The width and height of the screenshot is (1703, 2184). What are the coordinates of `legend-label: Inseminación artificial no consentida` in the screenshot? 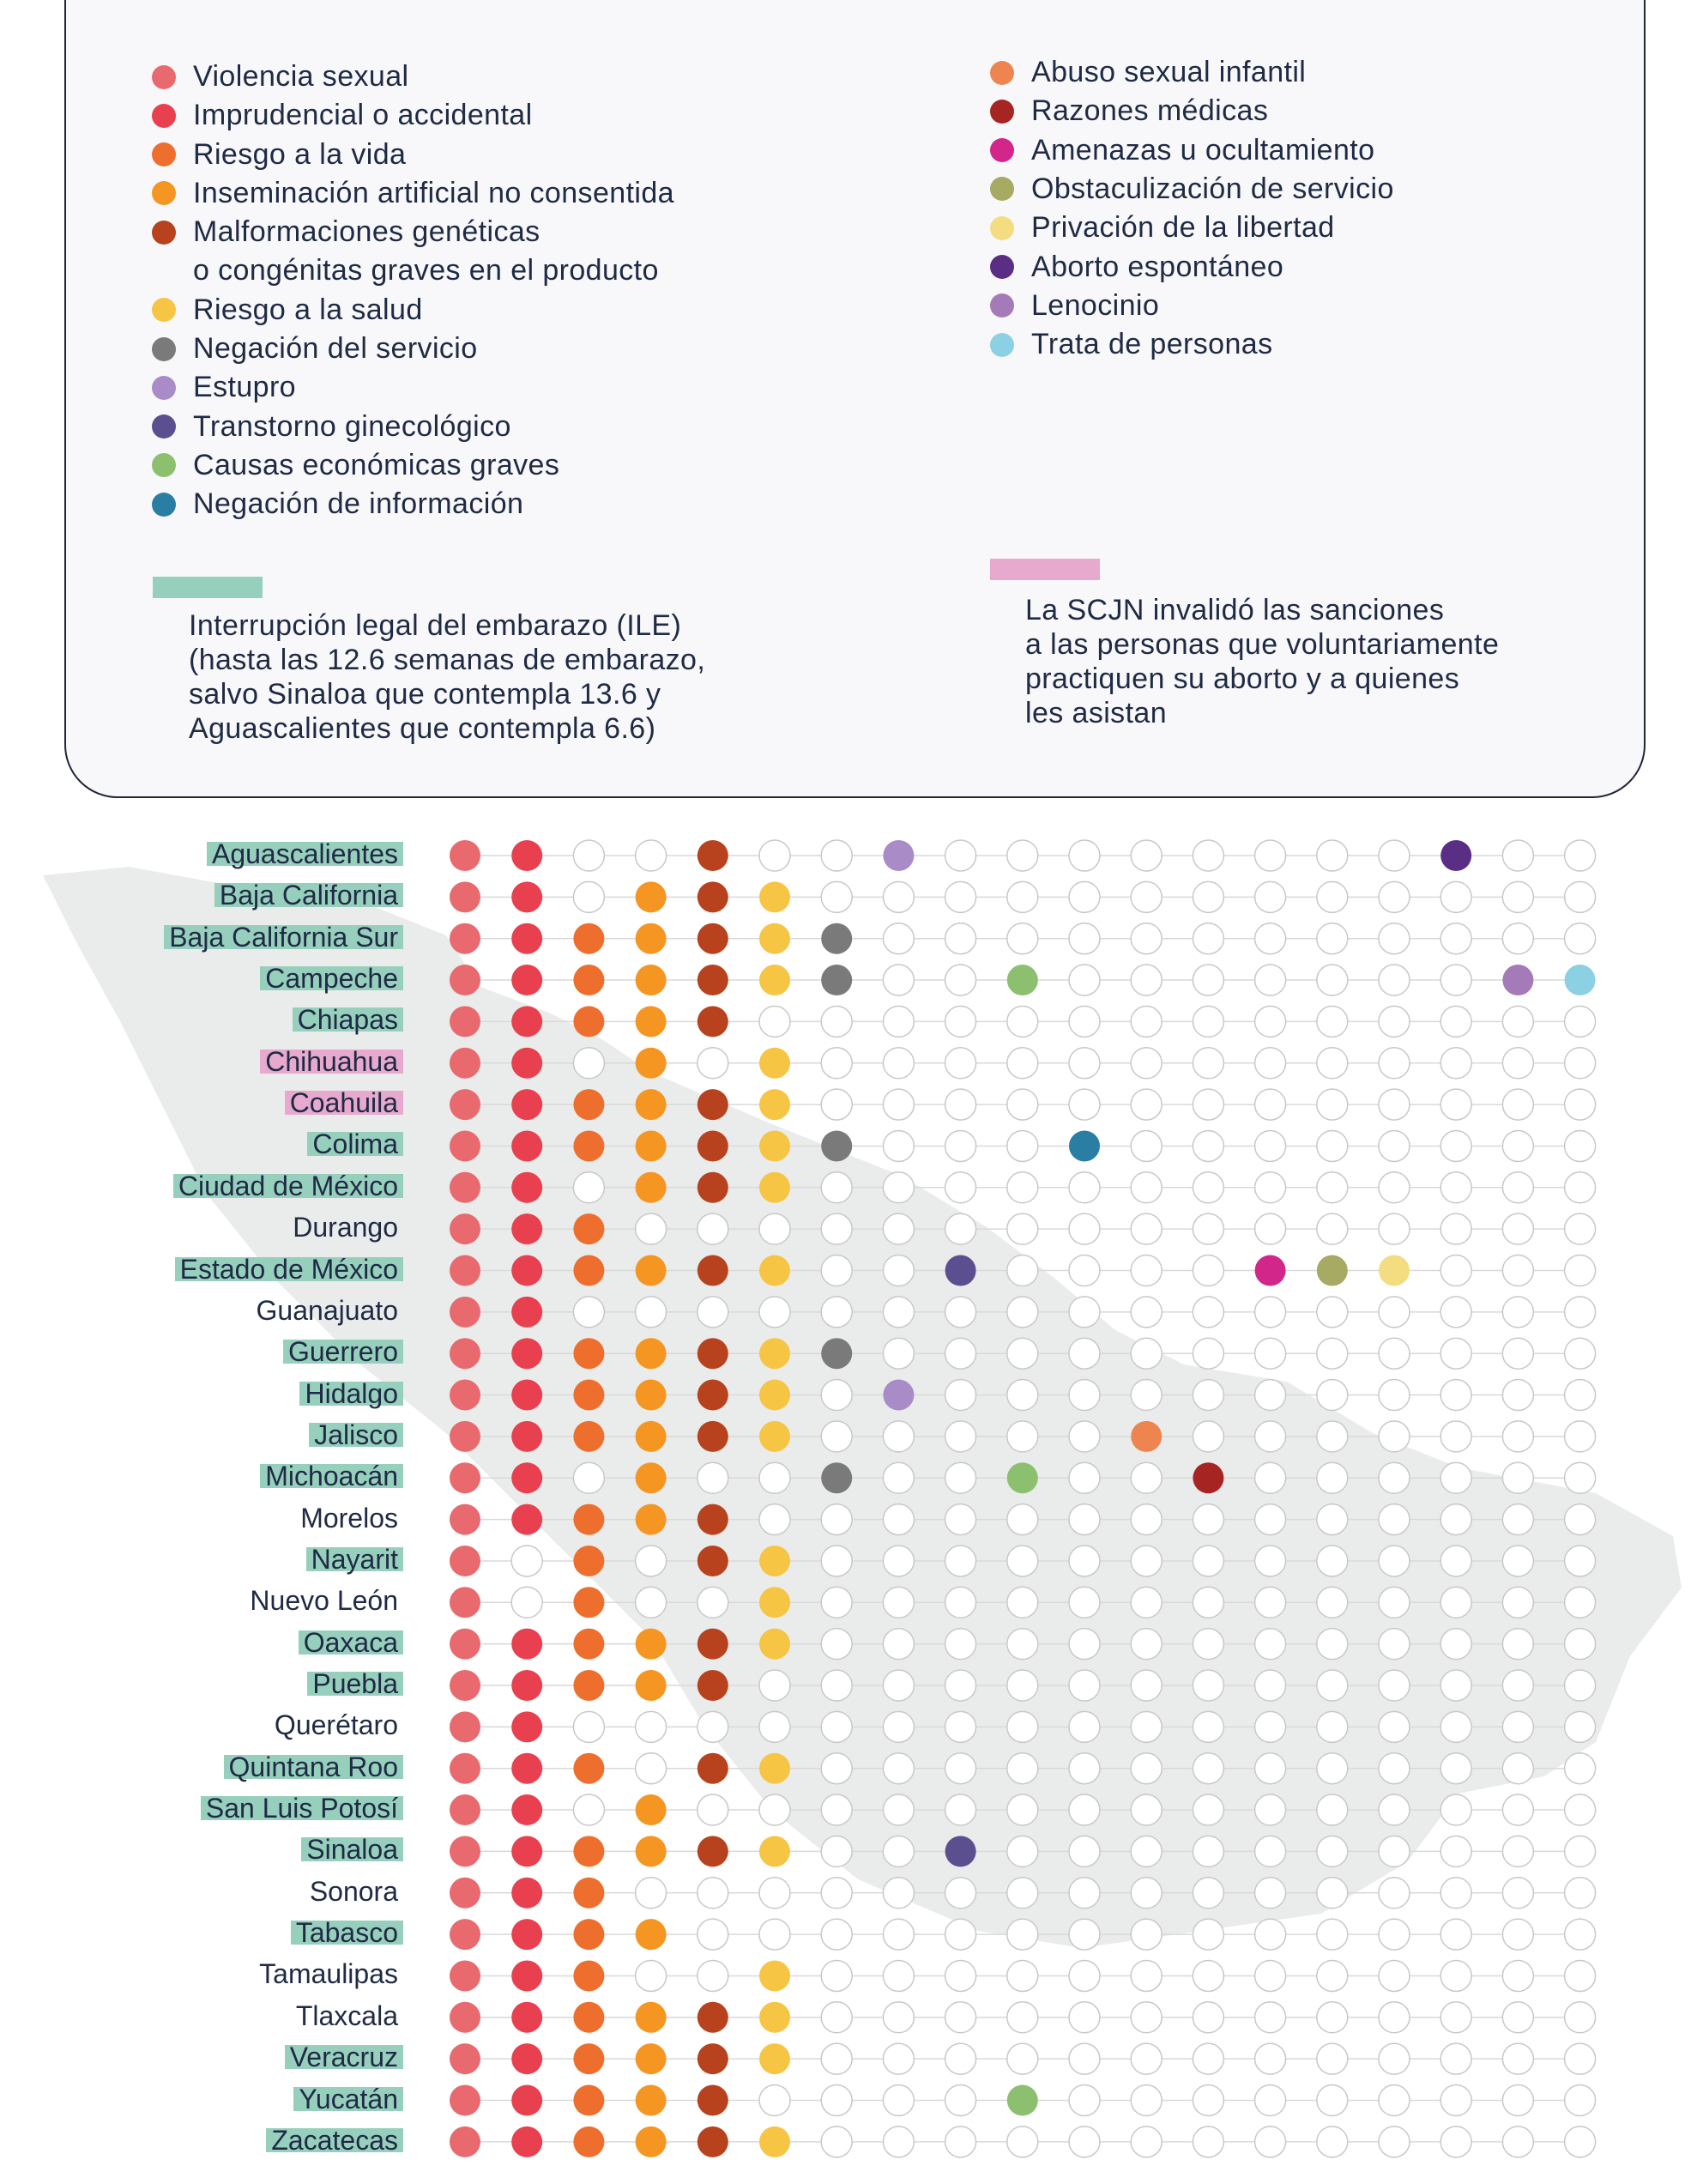 It's located at (433, 193).